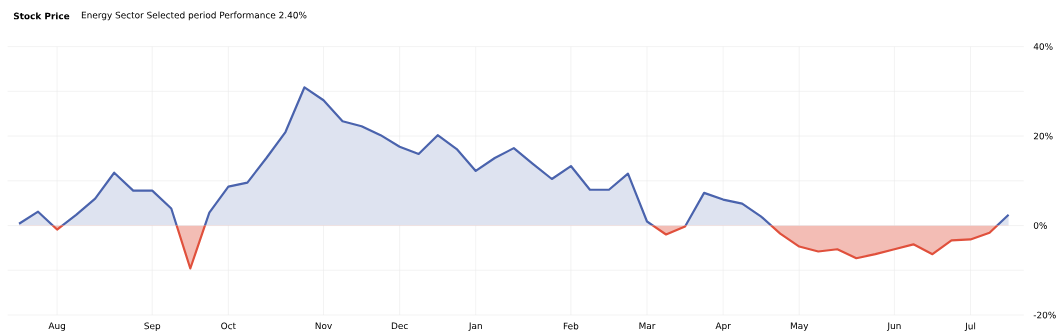  Describe the element at coordinates (723, 326) in the screenshot. I see `x-tick-label: Apr` at that location.